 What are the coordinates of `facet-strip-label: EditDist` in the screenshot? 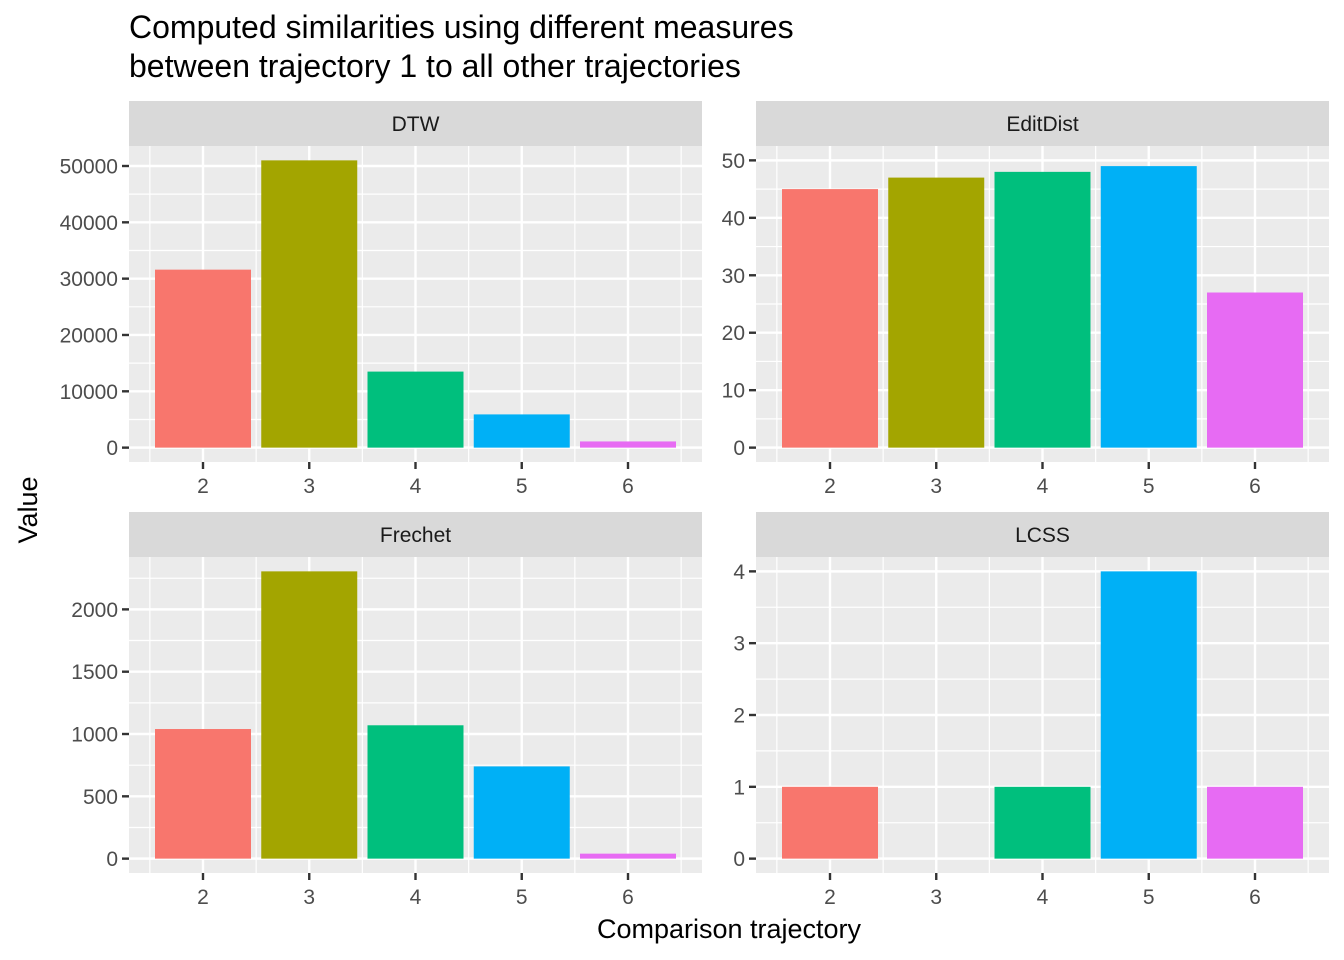 It's located at (1042, 124).